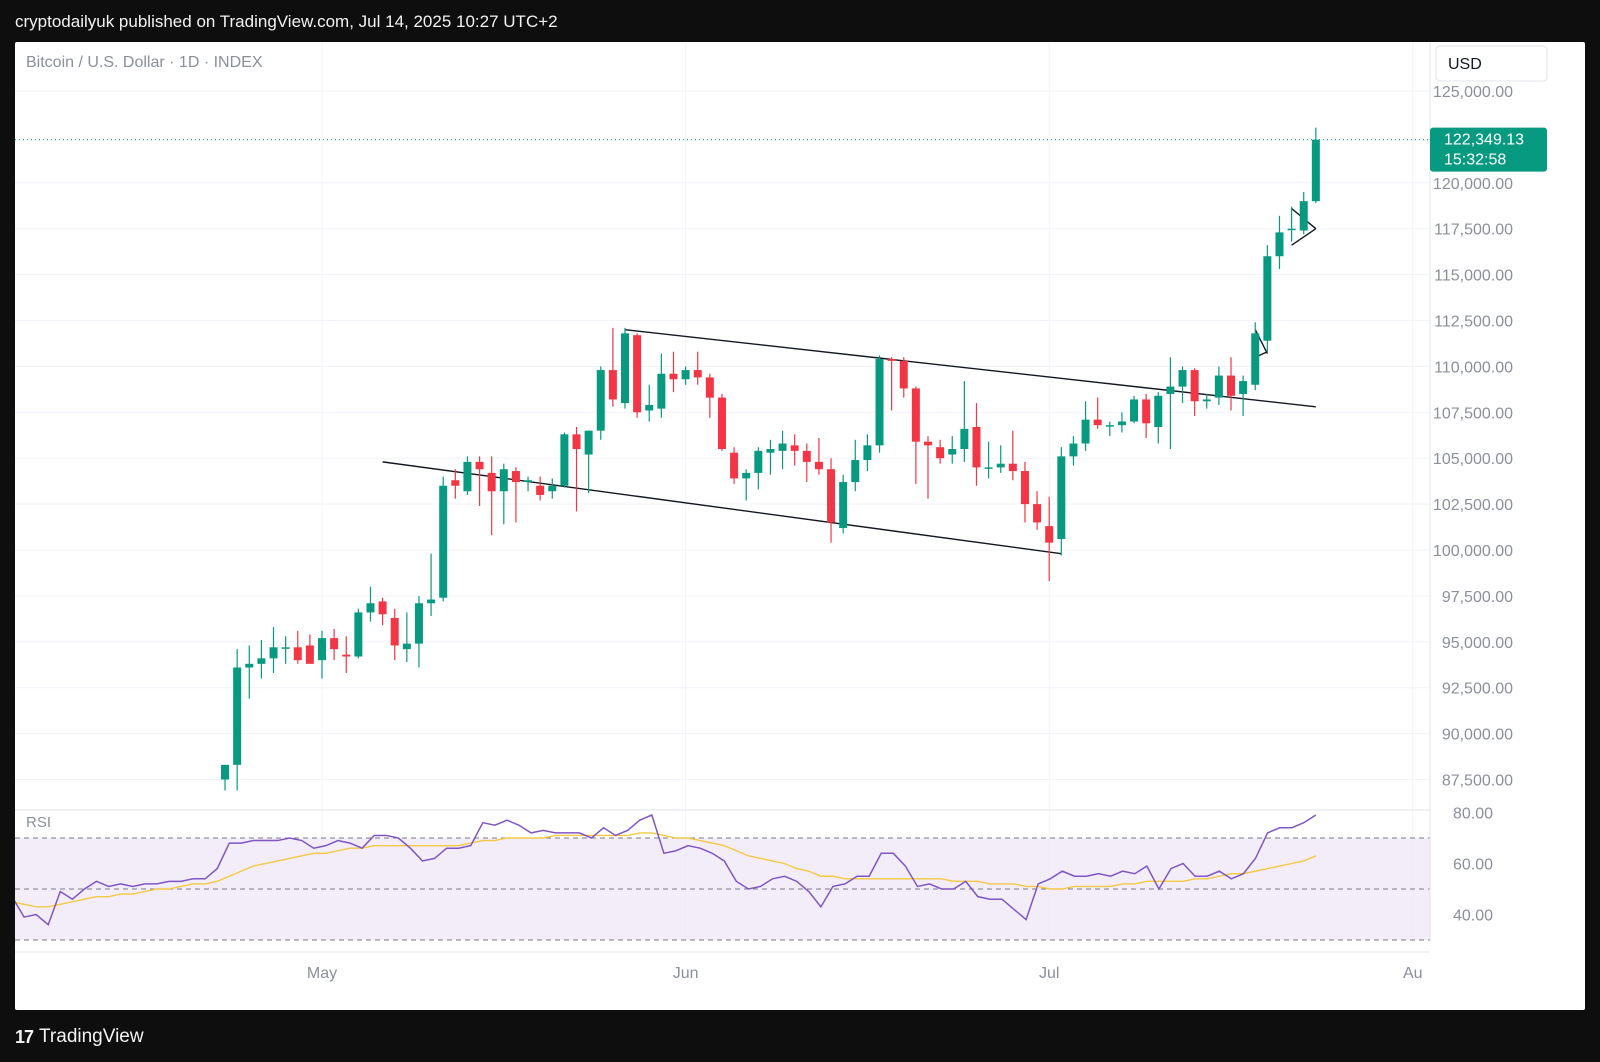  Describe the element at coordinates (722, 508) in the screenshot. I see `trendline-channel-lower` at that location.